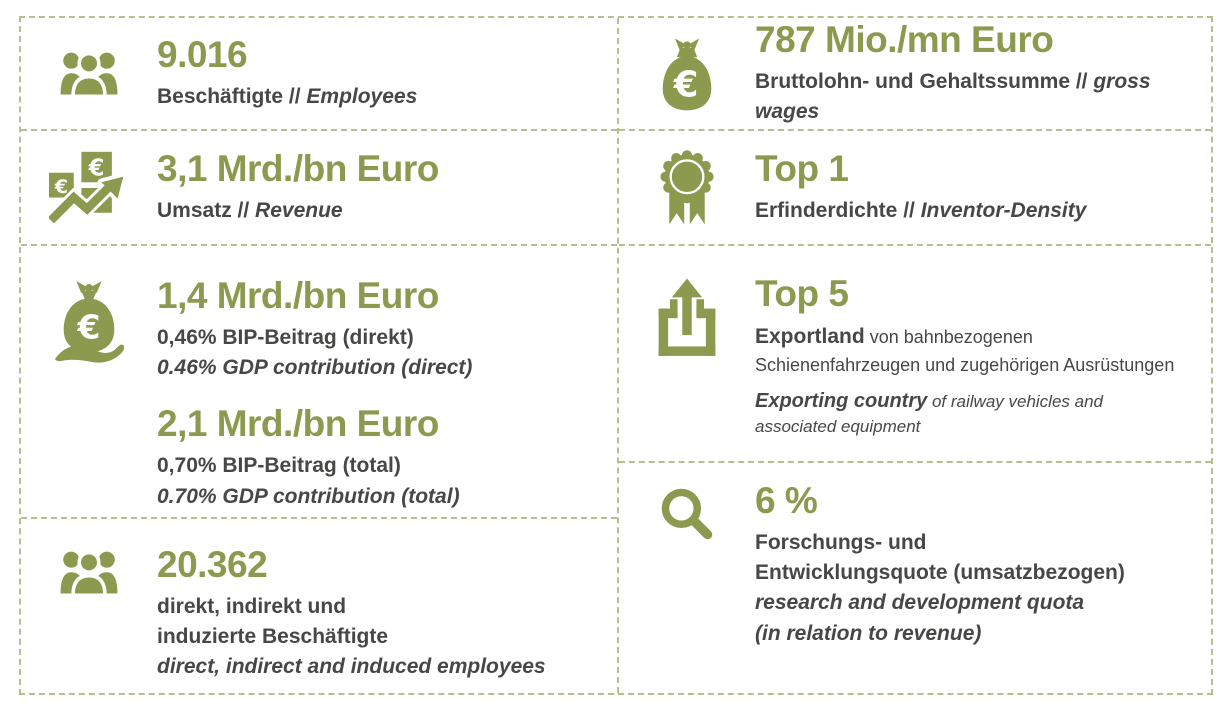  I want to click on label-en: Revenue, so click(299, 210).